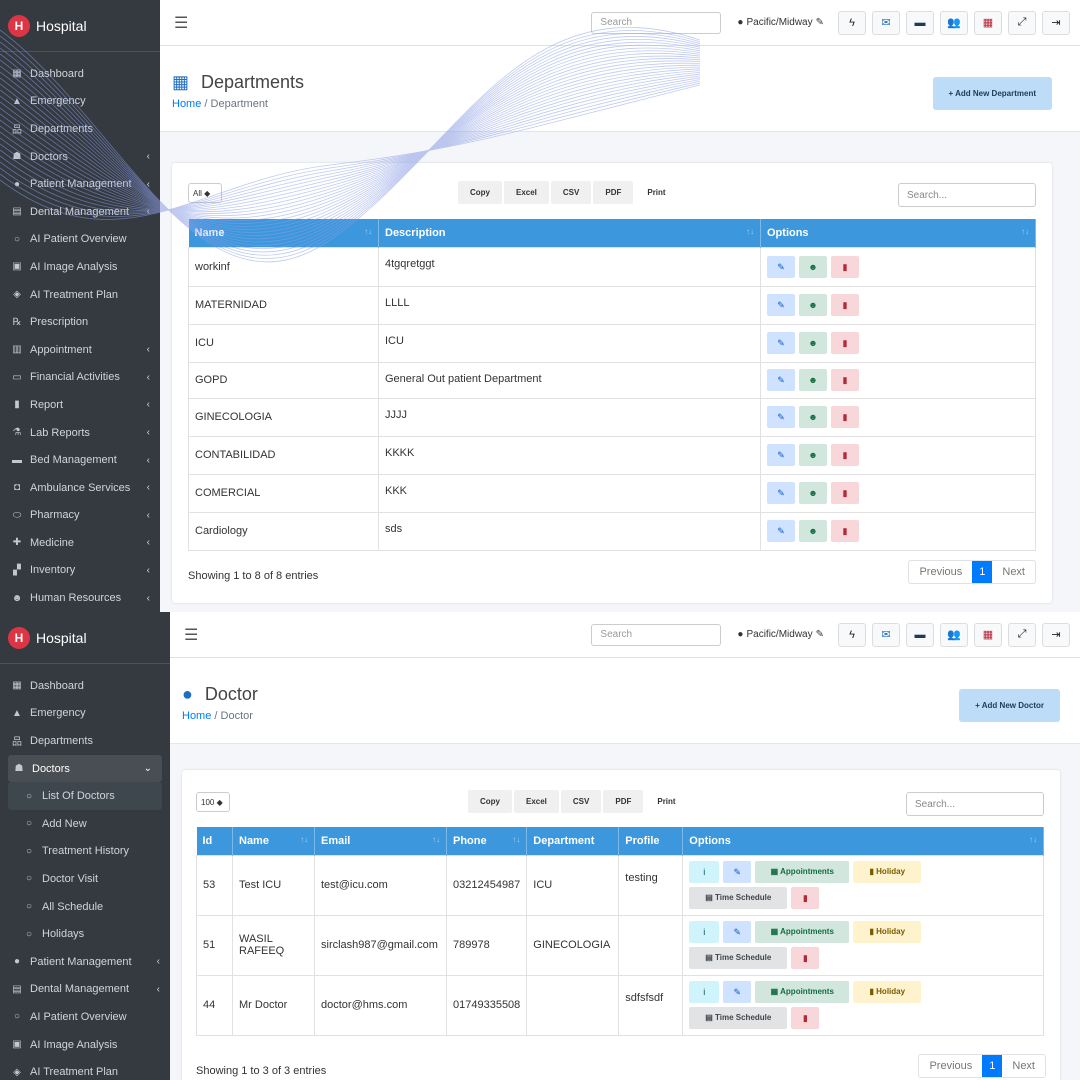 The width and height of the screenshot is (1080, 1080). Describe the element at coordinates (214, 841) in the screenshot. I see `col-id: Id` at that location.